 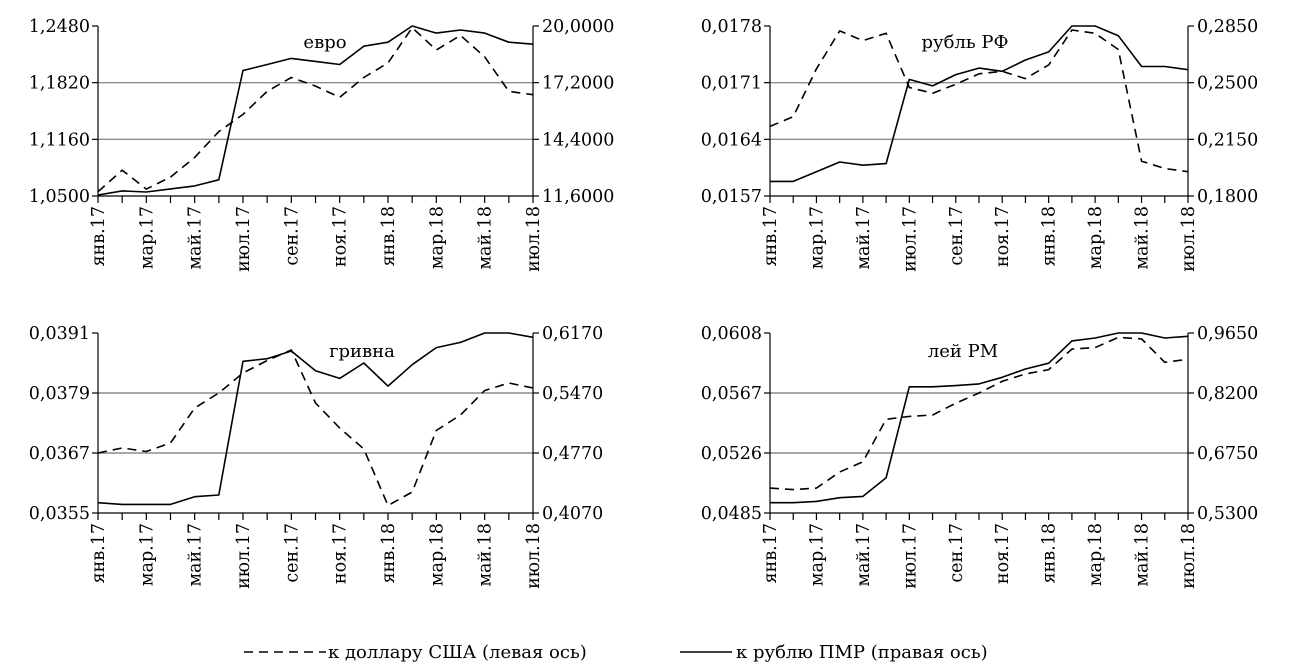 What do you see at coordinates (963, 351) in the screenshot?
I see `chart-title: лей РМ` at bounding box center [963, 351].